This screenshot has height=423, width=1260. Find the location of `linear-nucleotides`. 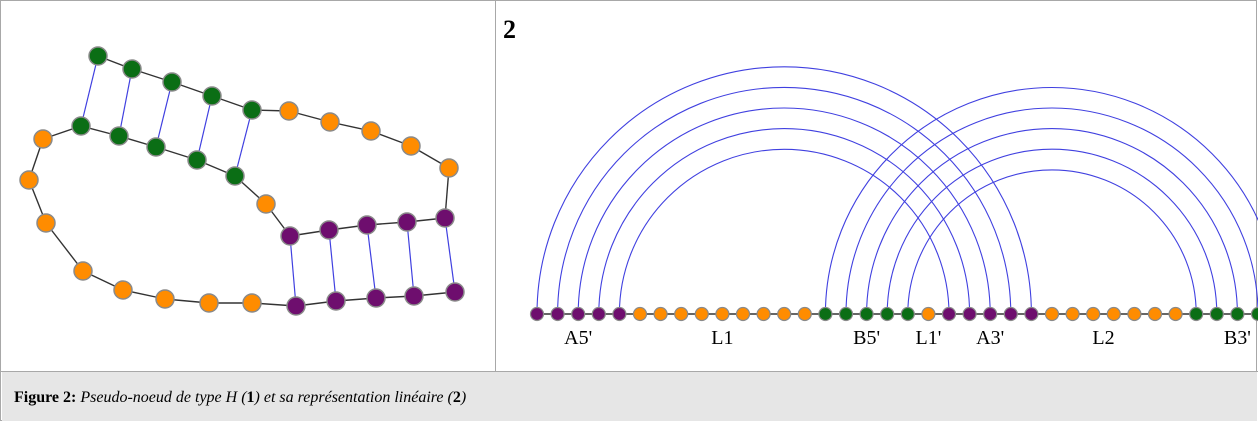

linear-nucleotides is located at coordinates (893, 314).